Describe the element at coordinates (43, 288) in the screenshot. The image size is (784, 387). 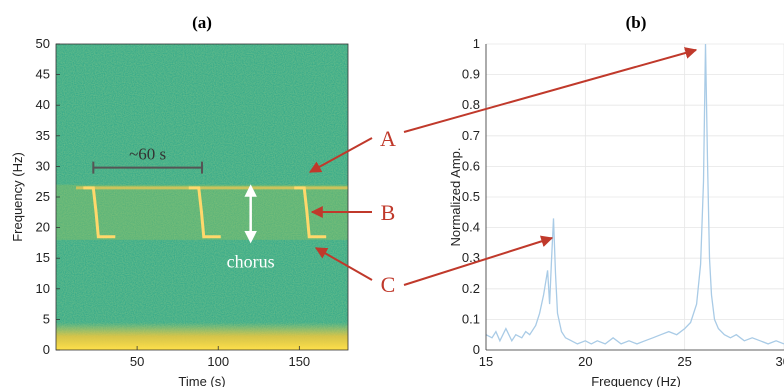
I see `panel-a-y-tick-label: 10` at that location.